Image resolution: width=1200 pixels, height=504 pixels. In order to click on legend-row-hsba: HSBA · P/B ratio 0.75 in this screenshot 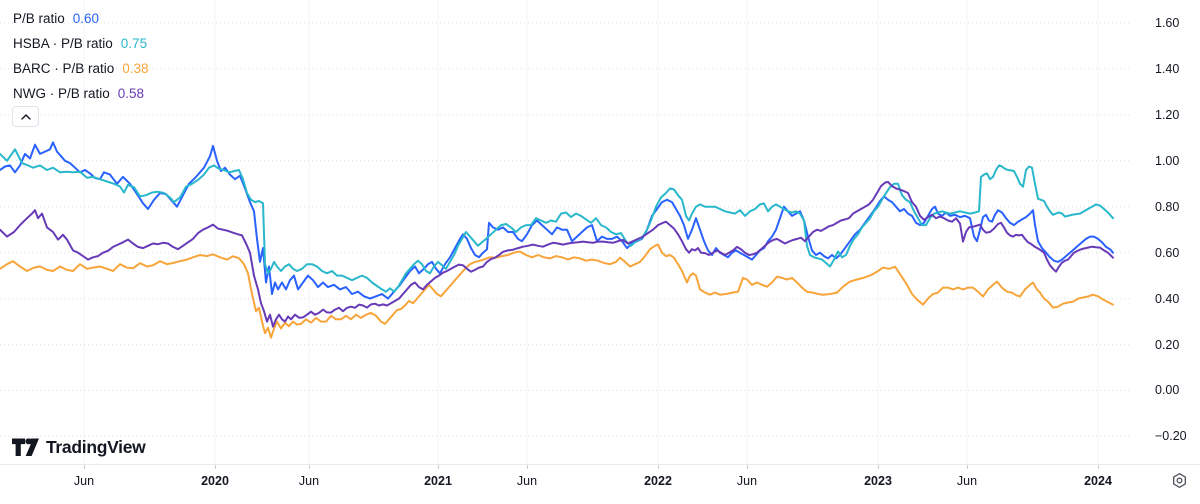, I will do `click(81, 43)`.